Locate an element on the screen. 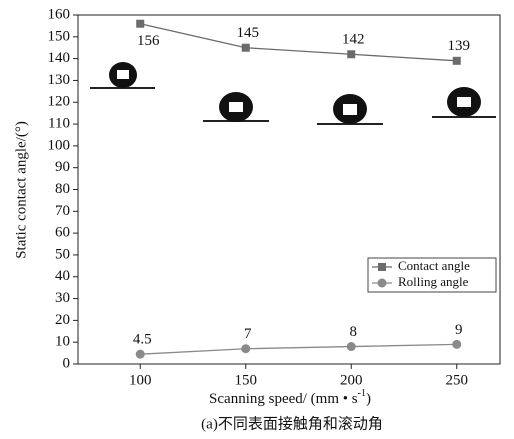 This screenshot has height=439, width=514. data-label: 8 is located at coordinates (353, 332).